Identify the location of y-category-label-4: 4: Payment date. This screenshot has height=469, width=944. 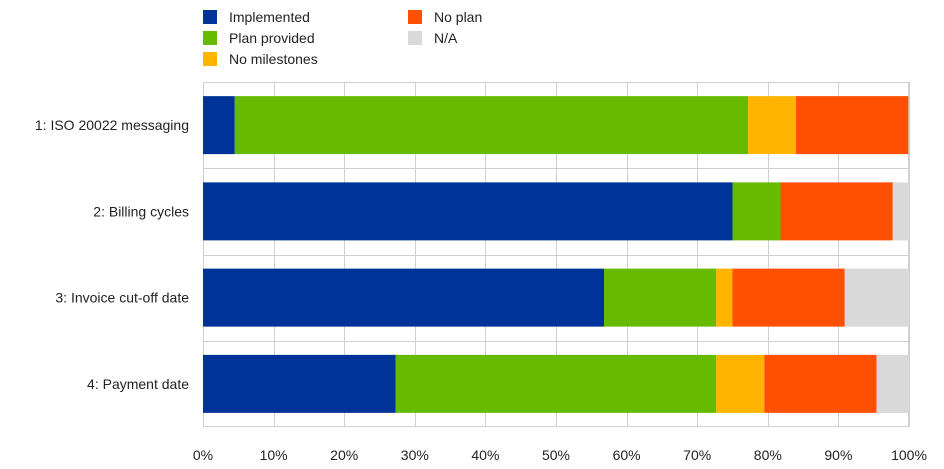
(138, 384).